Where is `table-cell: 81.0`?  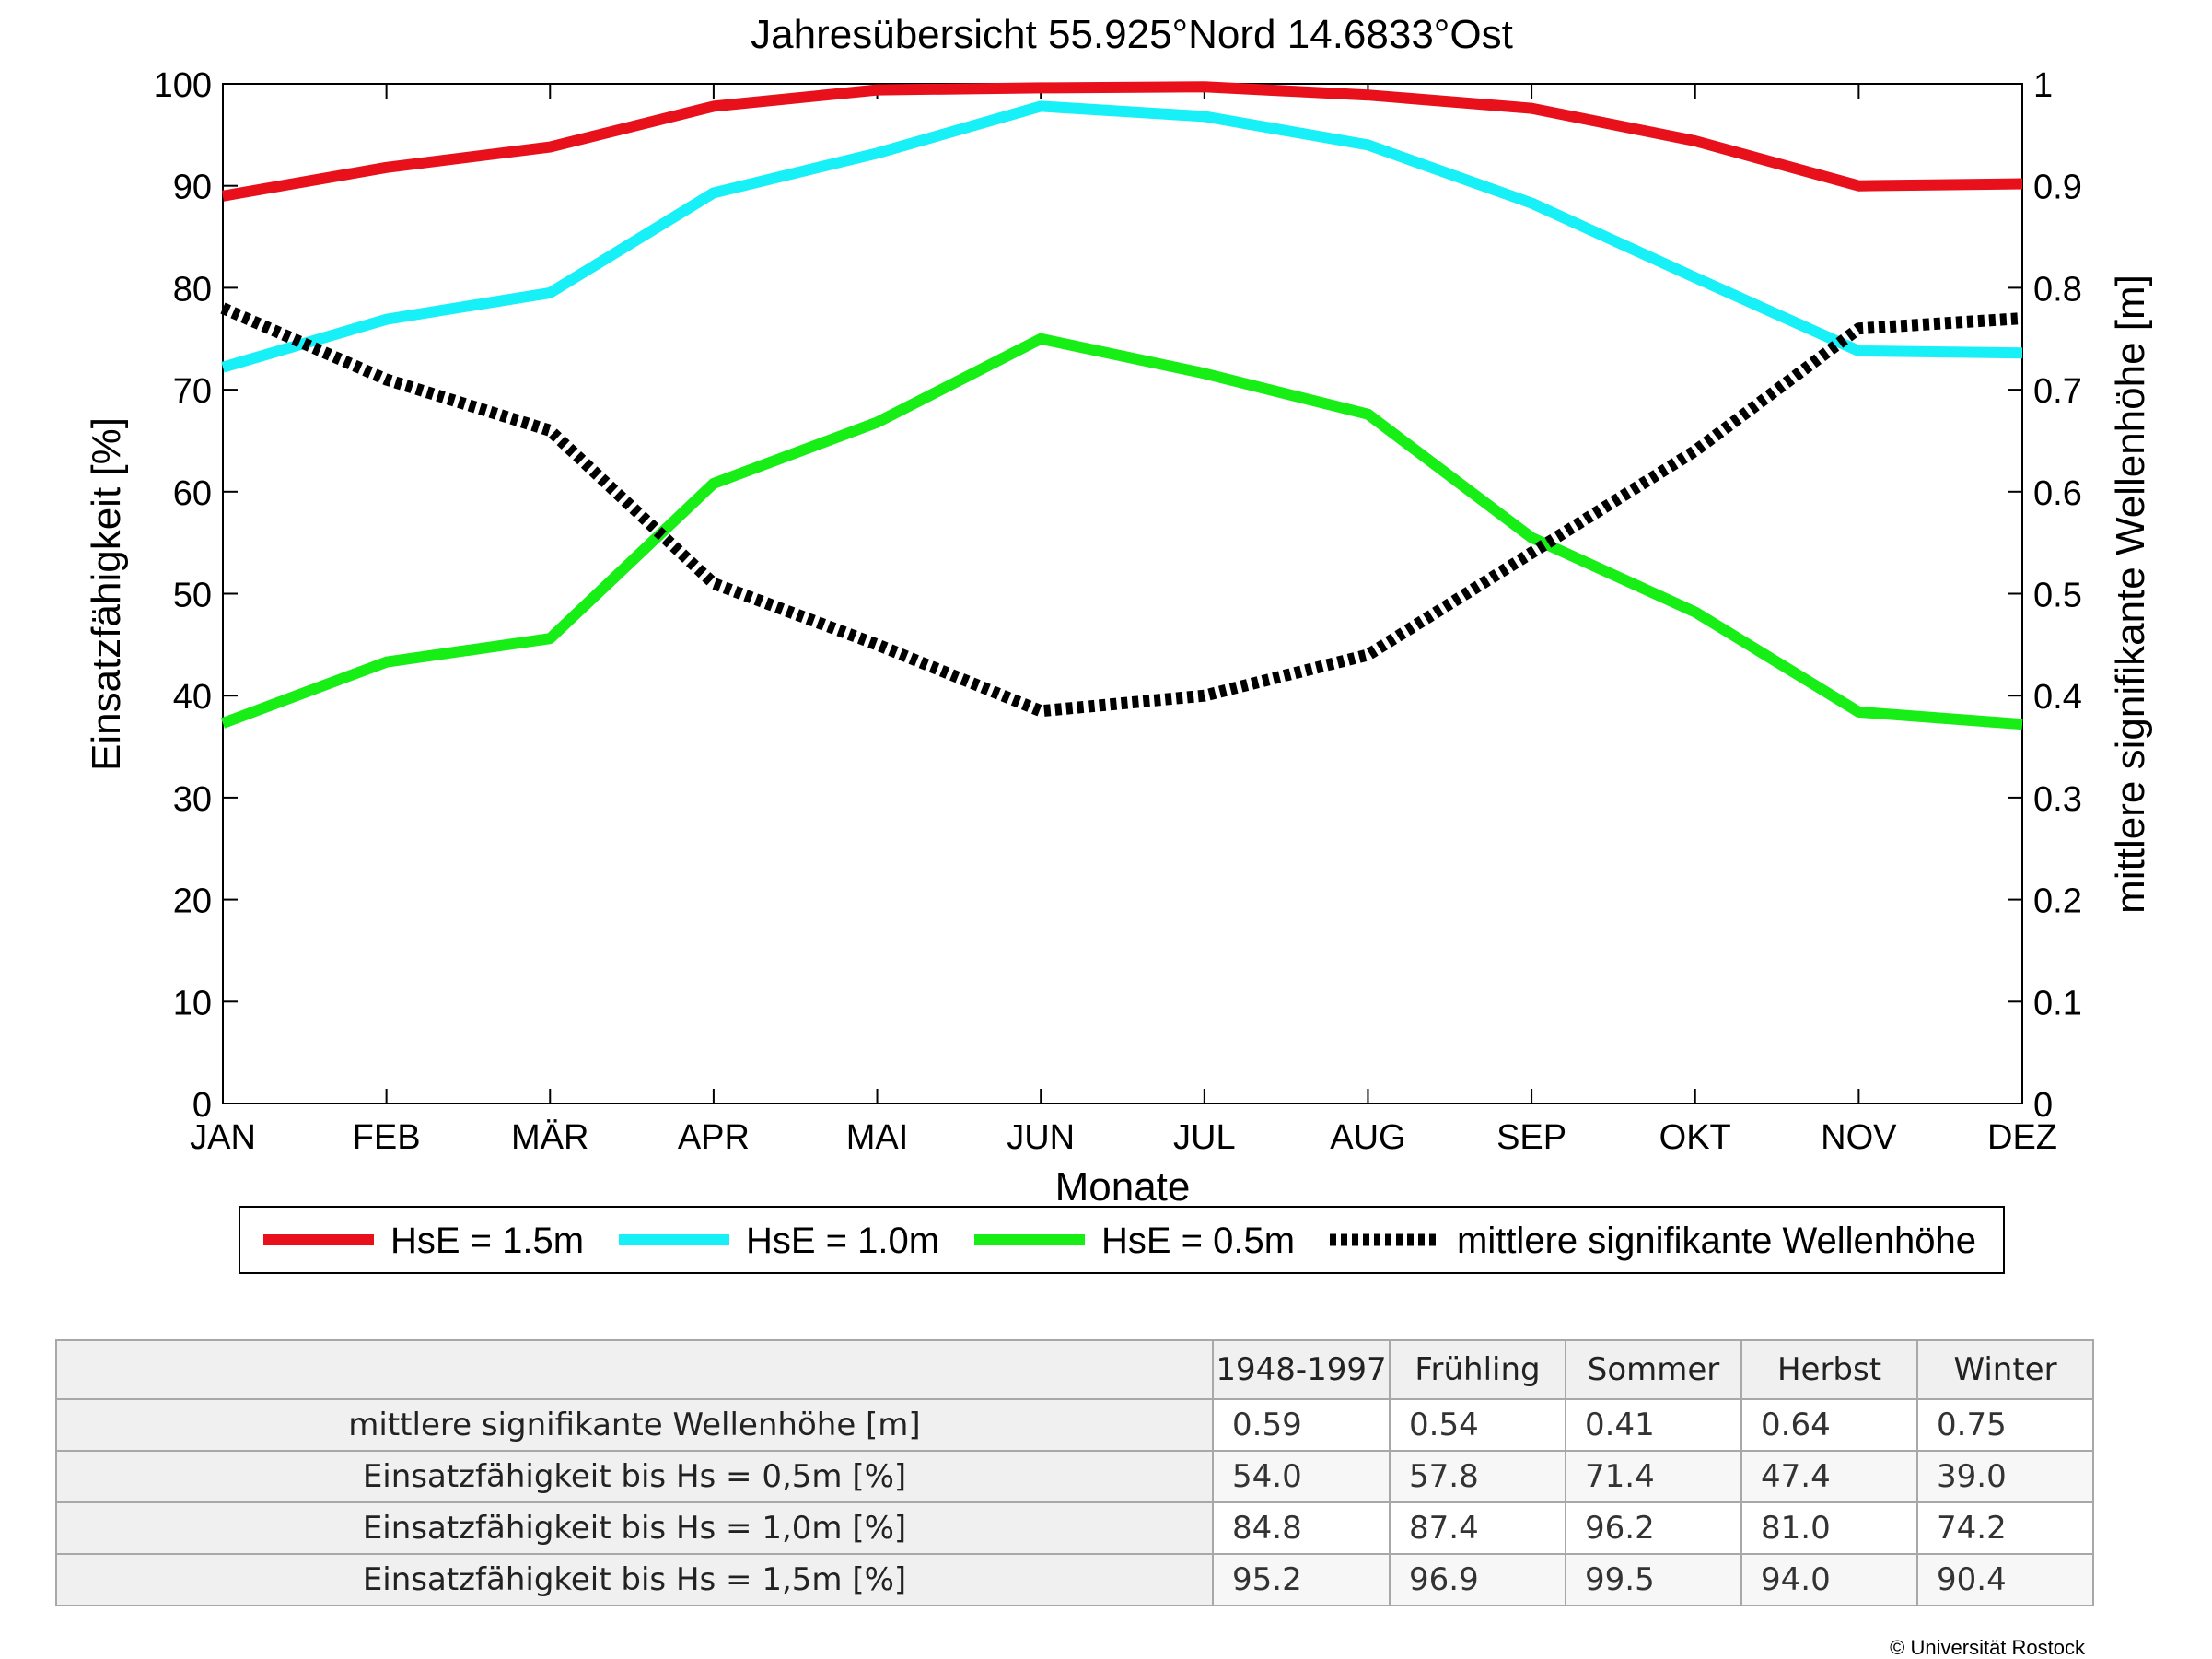 table-cell: 81.0 is located at coordinates (1829, 1528).